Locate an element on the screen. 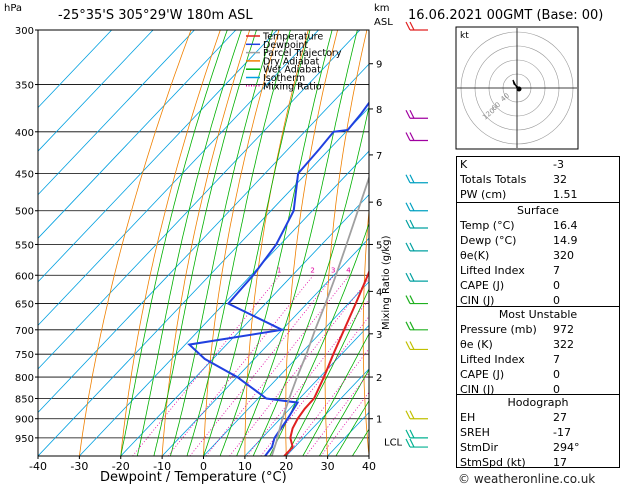 The width and height of the screenshot is (629, 486). mixing-ratio-label: 1 is located at coordinates (279, 270).